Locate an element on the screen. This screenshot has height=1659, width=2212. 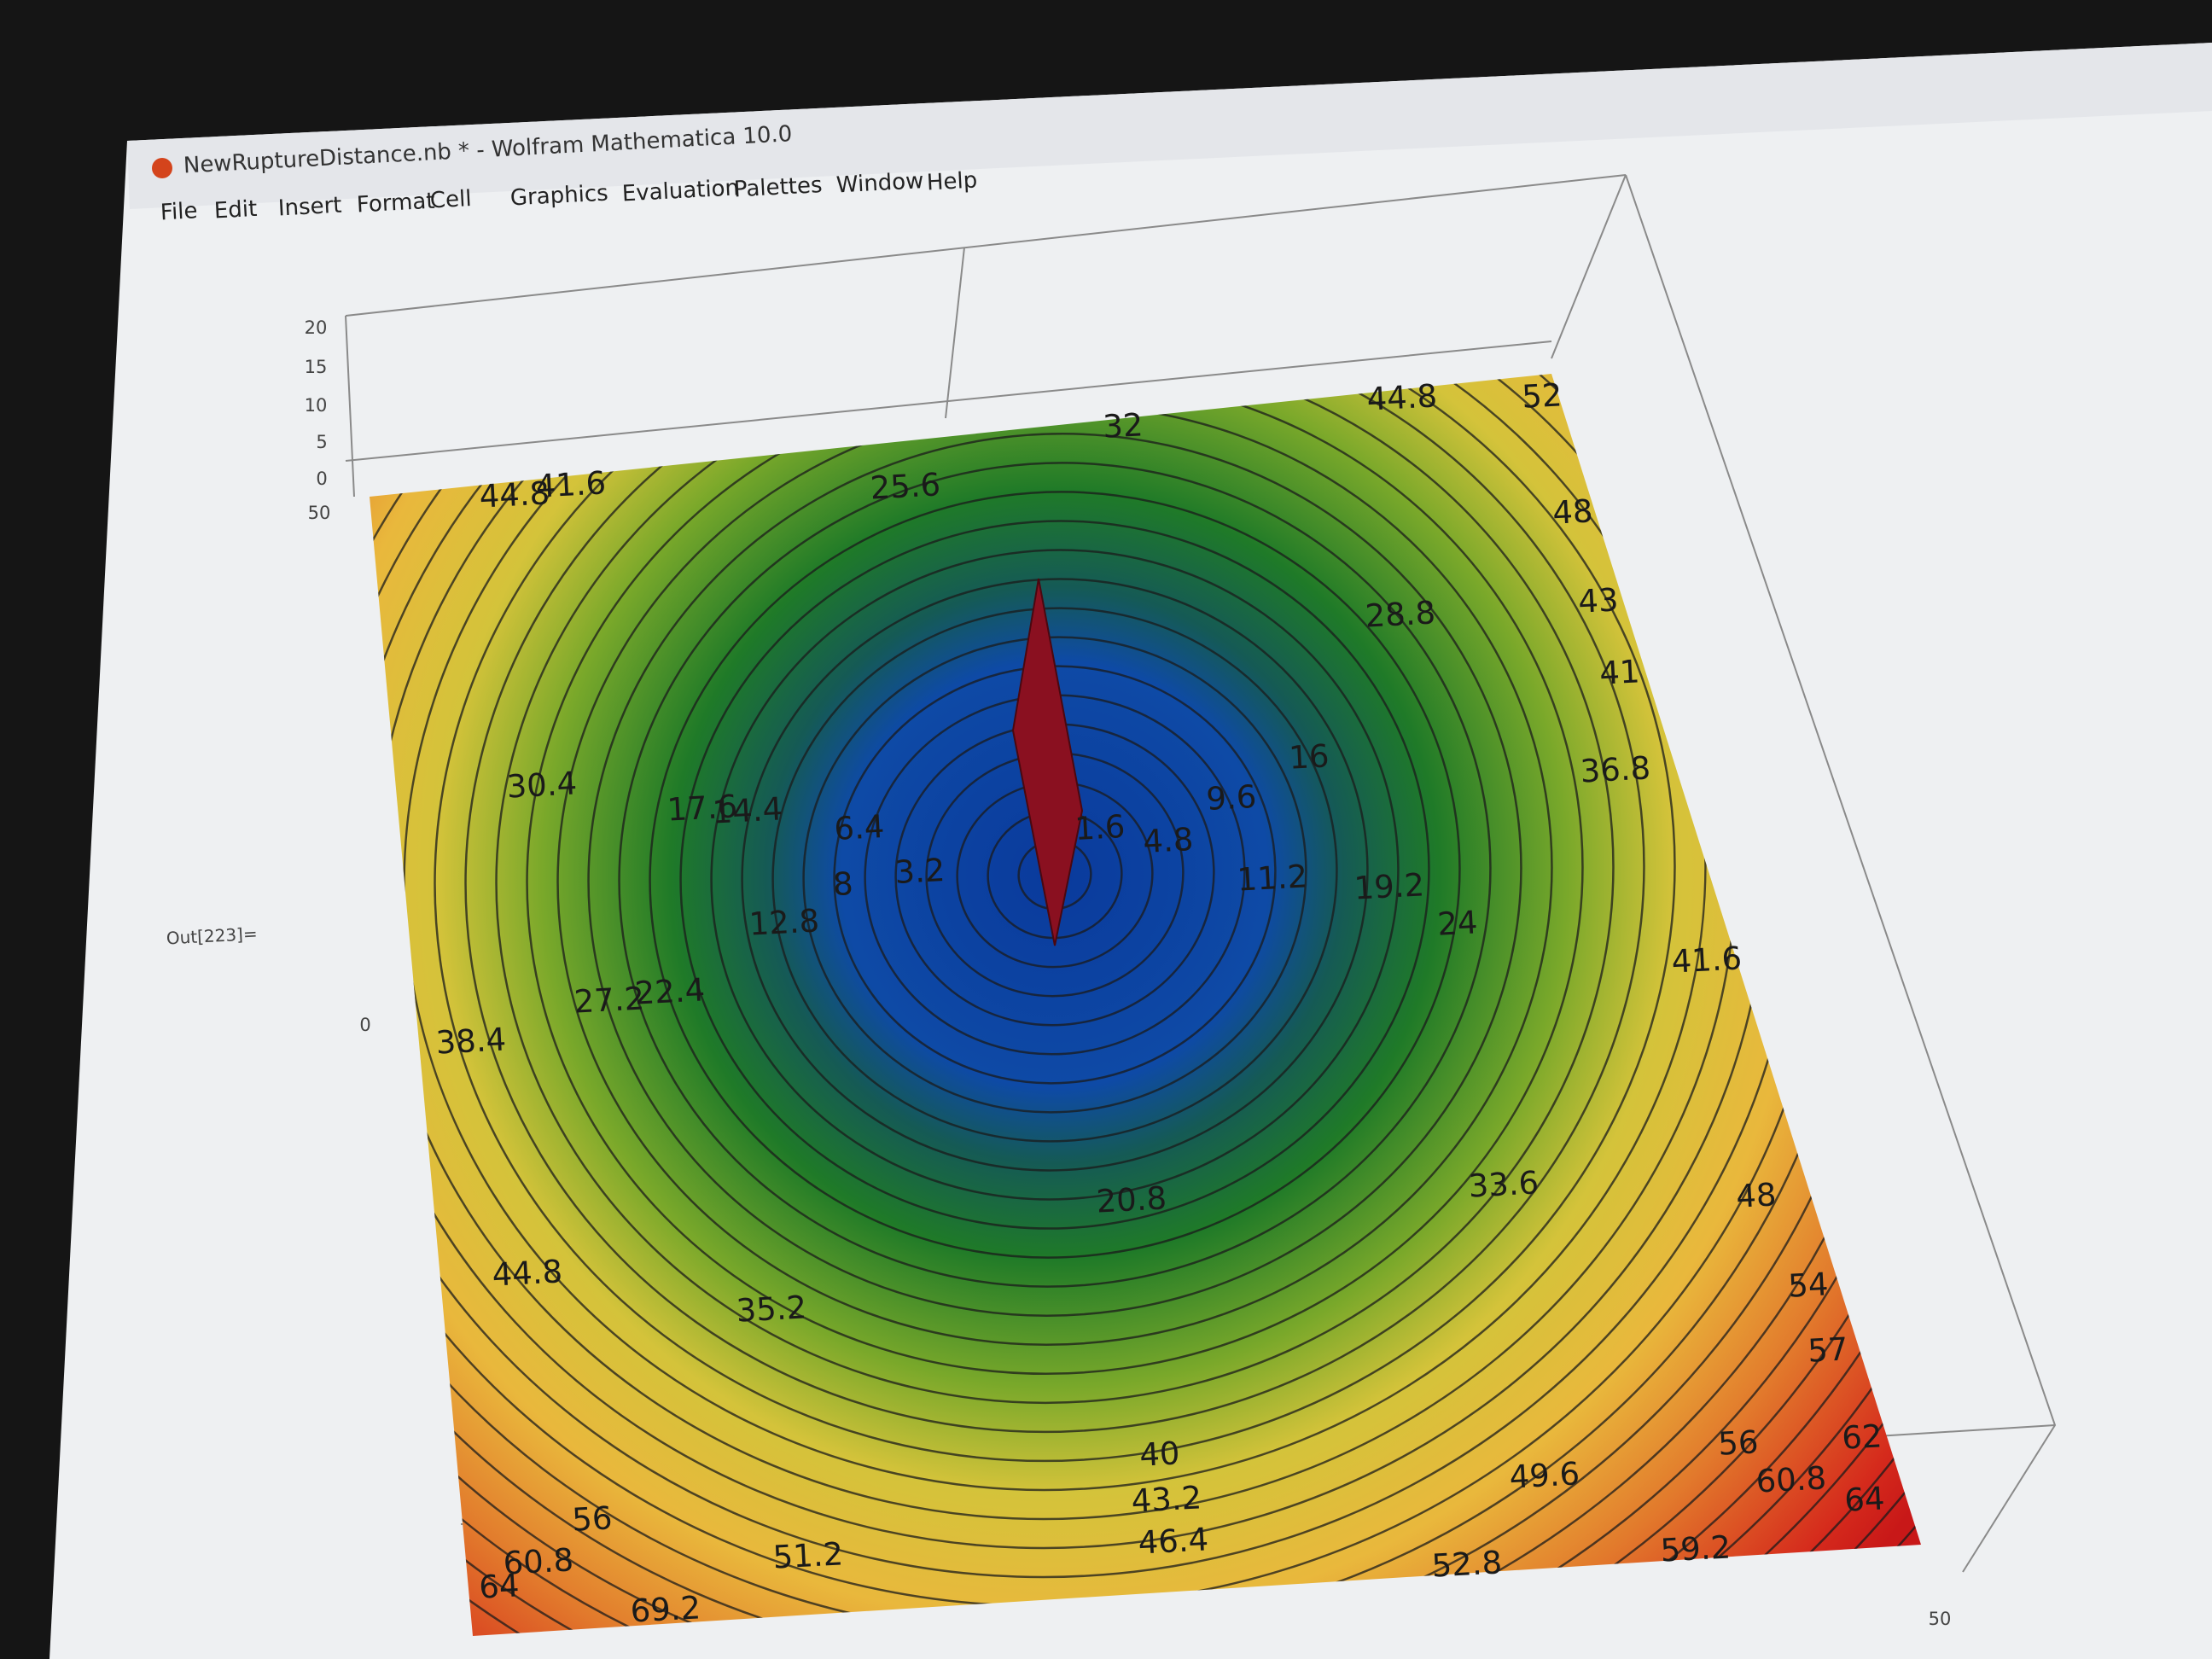
contour-label: 8 is located at coordinates (843, 884).